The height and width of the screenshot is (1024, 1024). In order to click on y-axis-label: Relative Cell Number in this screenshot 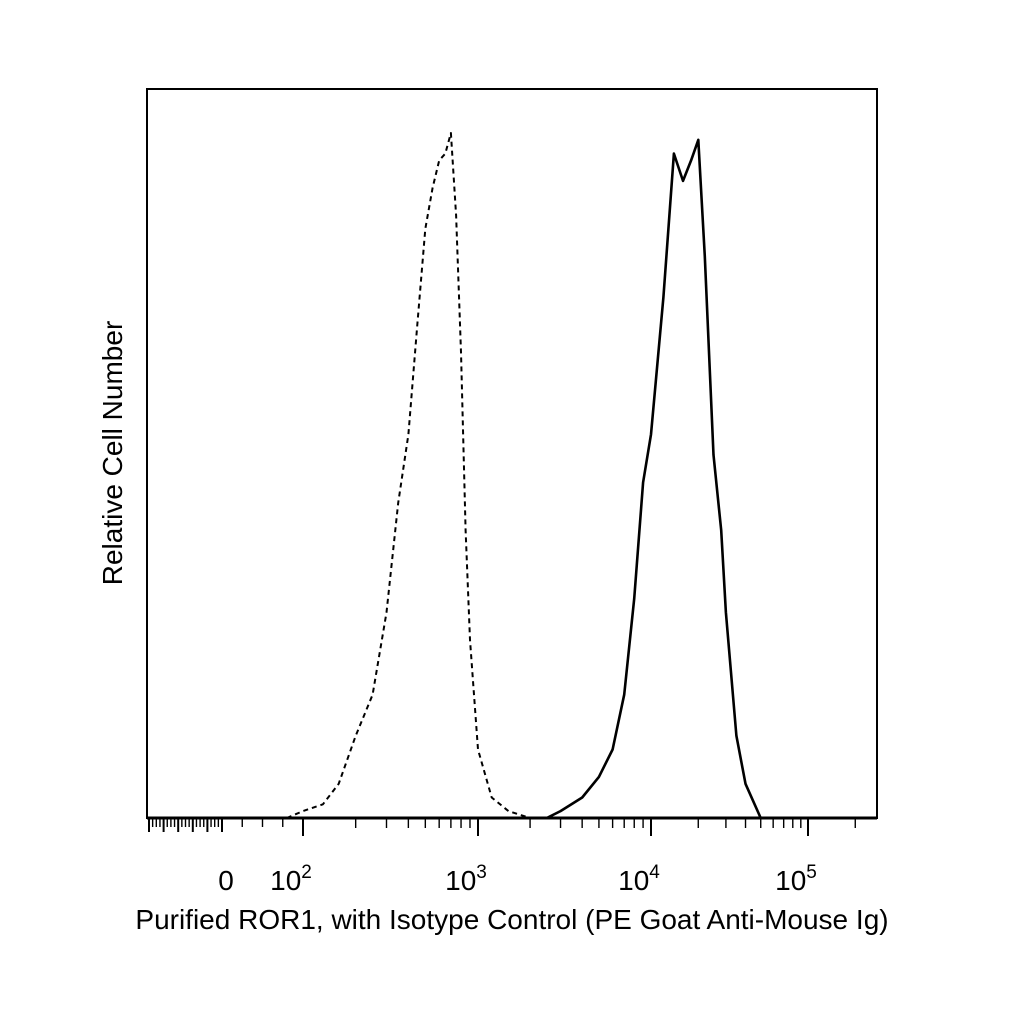, I will do `click(112, 453)`.